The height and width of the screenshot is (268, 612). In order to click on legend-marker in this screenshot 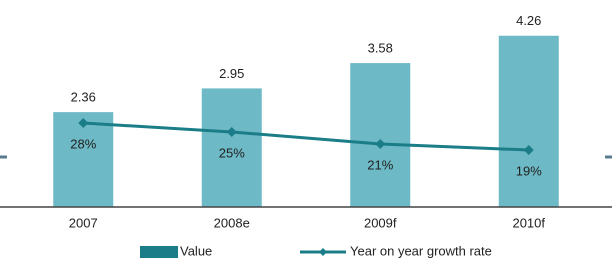, I will do `click(323, 252)`.